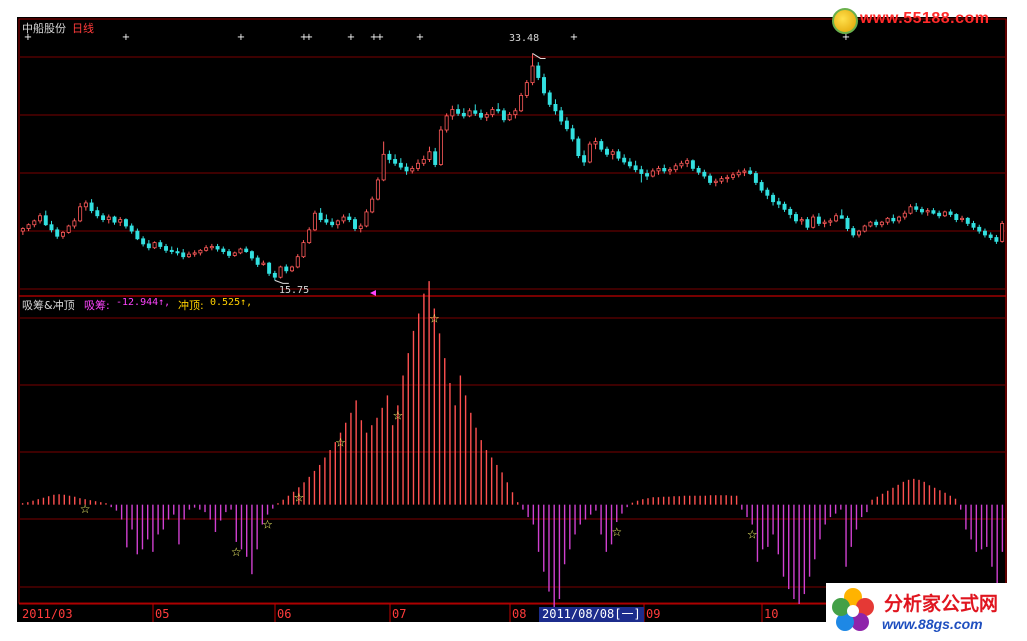  I want to click on bottom-watermark-title: 分析家公式网, so click(941, 604).